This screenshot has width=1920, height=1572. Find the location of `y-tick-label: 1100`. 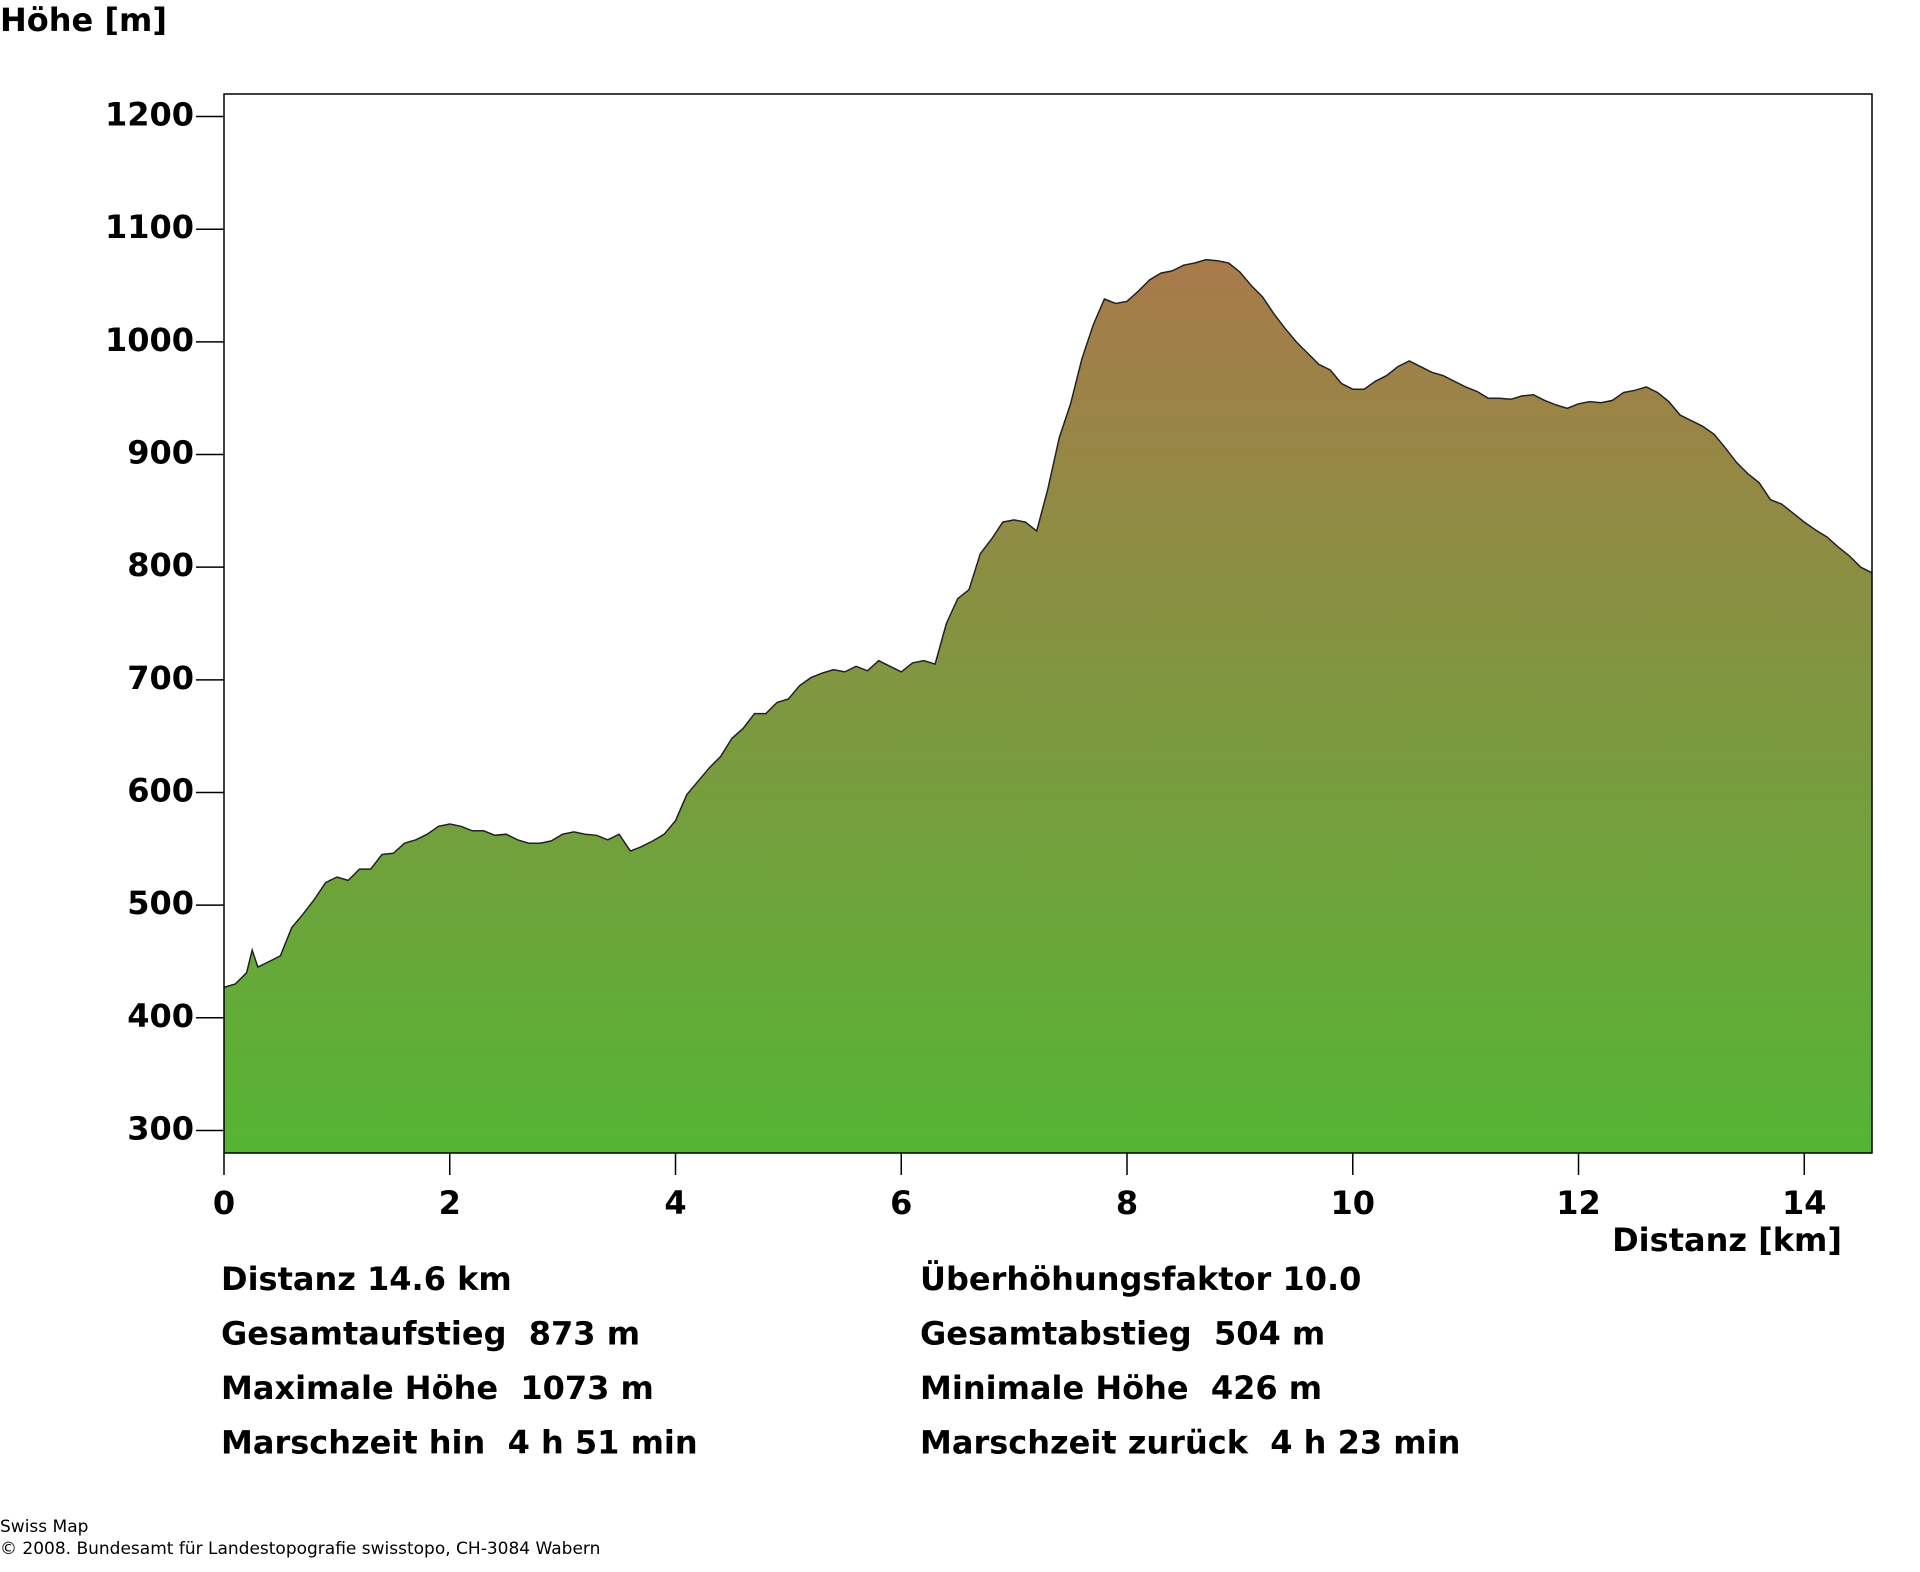

y-tick-label: 1100 is located at coordinates (149, 227).